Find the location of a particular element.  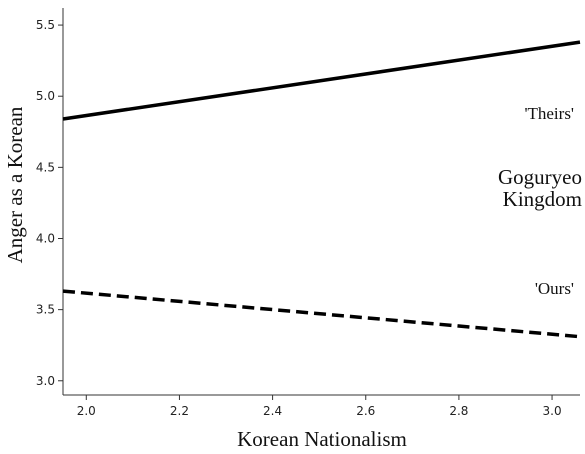

x-tick-label: 2.6 is located at coordinates (365, 411).